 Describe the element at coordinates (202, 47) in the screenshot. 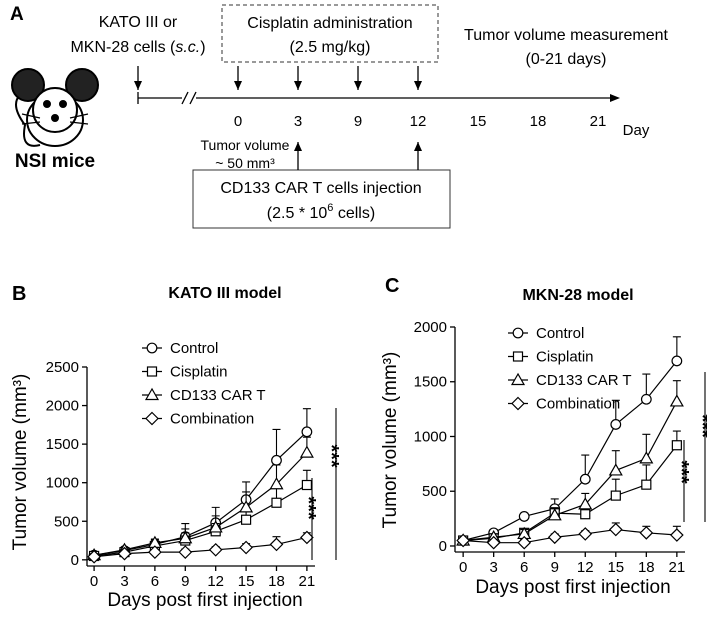

I see `cells-text: )` at that location.